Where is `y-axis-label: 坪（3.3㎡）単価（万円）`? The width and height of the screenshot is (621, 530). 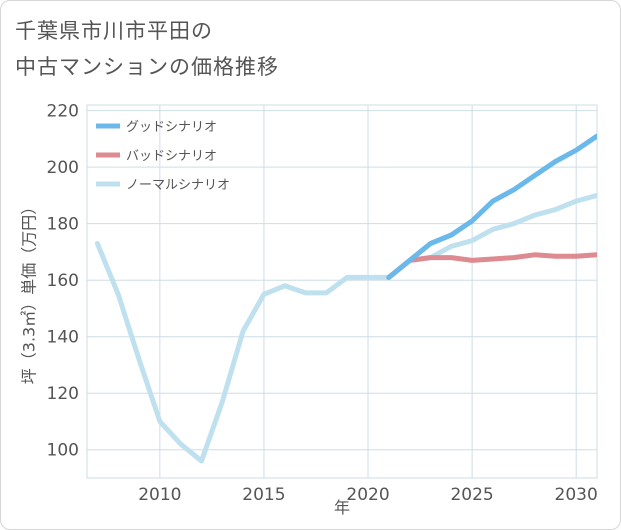 y-axis-label: 坪（3.3㎡）単価（万円） is located at coordinates (29, 291).